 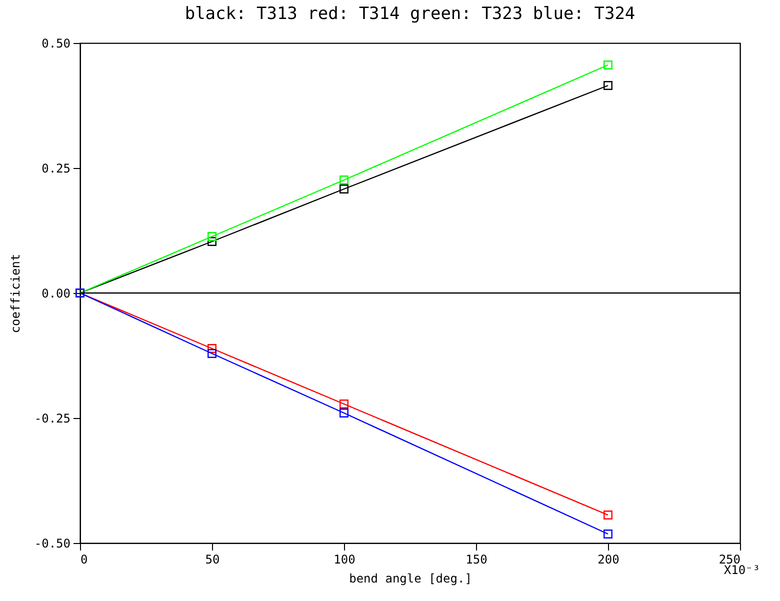 What do you see at coordinates (410, 14) in the screenshot?
I see `chart-title: black: T313 red: T314 green: T323 blue: T324` at bounding box center [410, 14].